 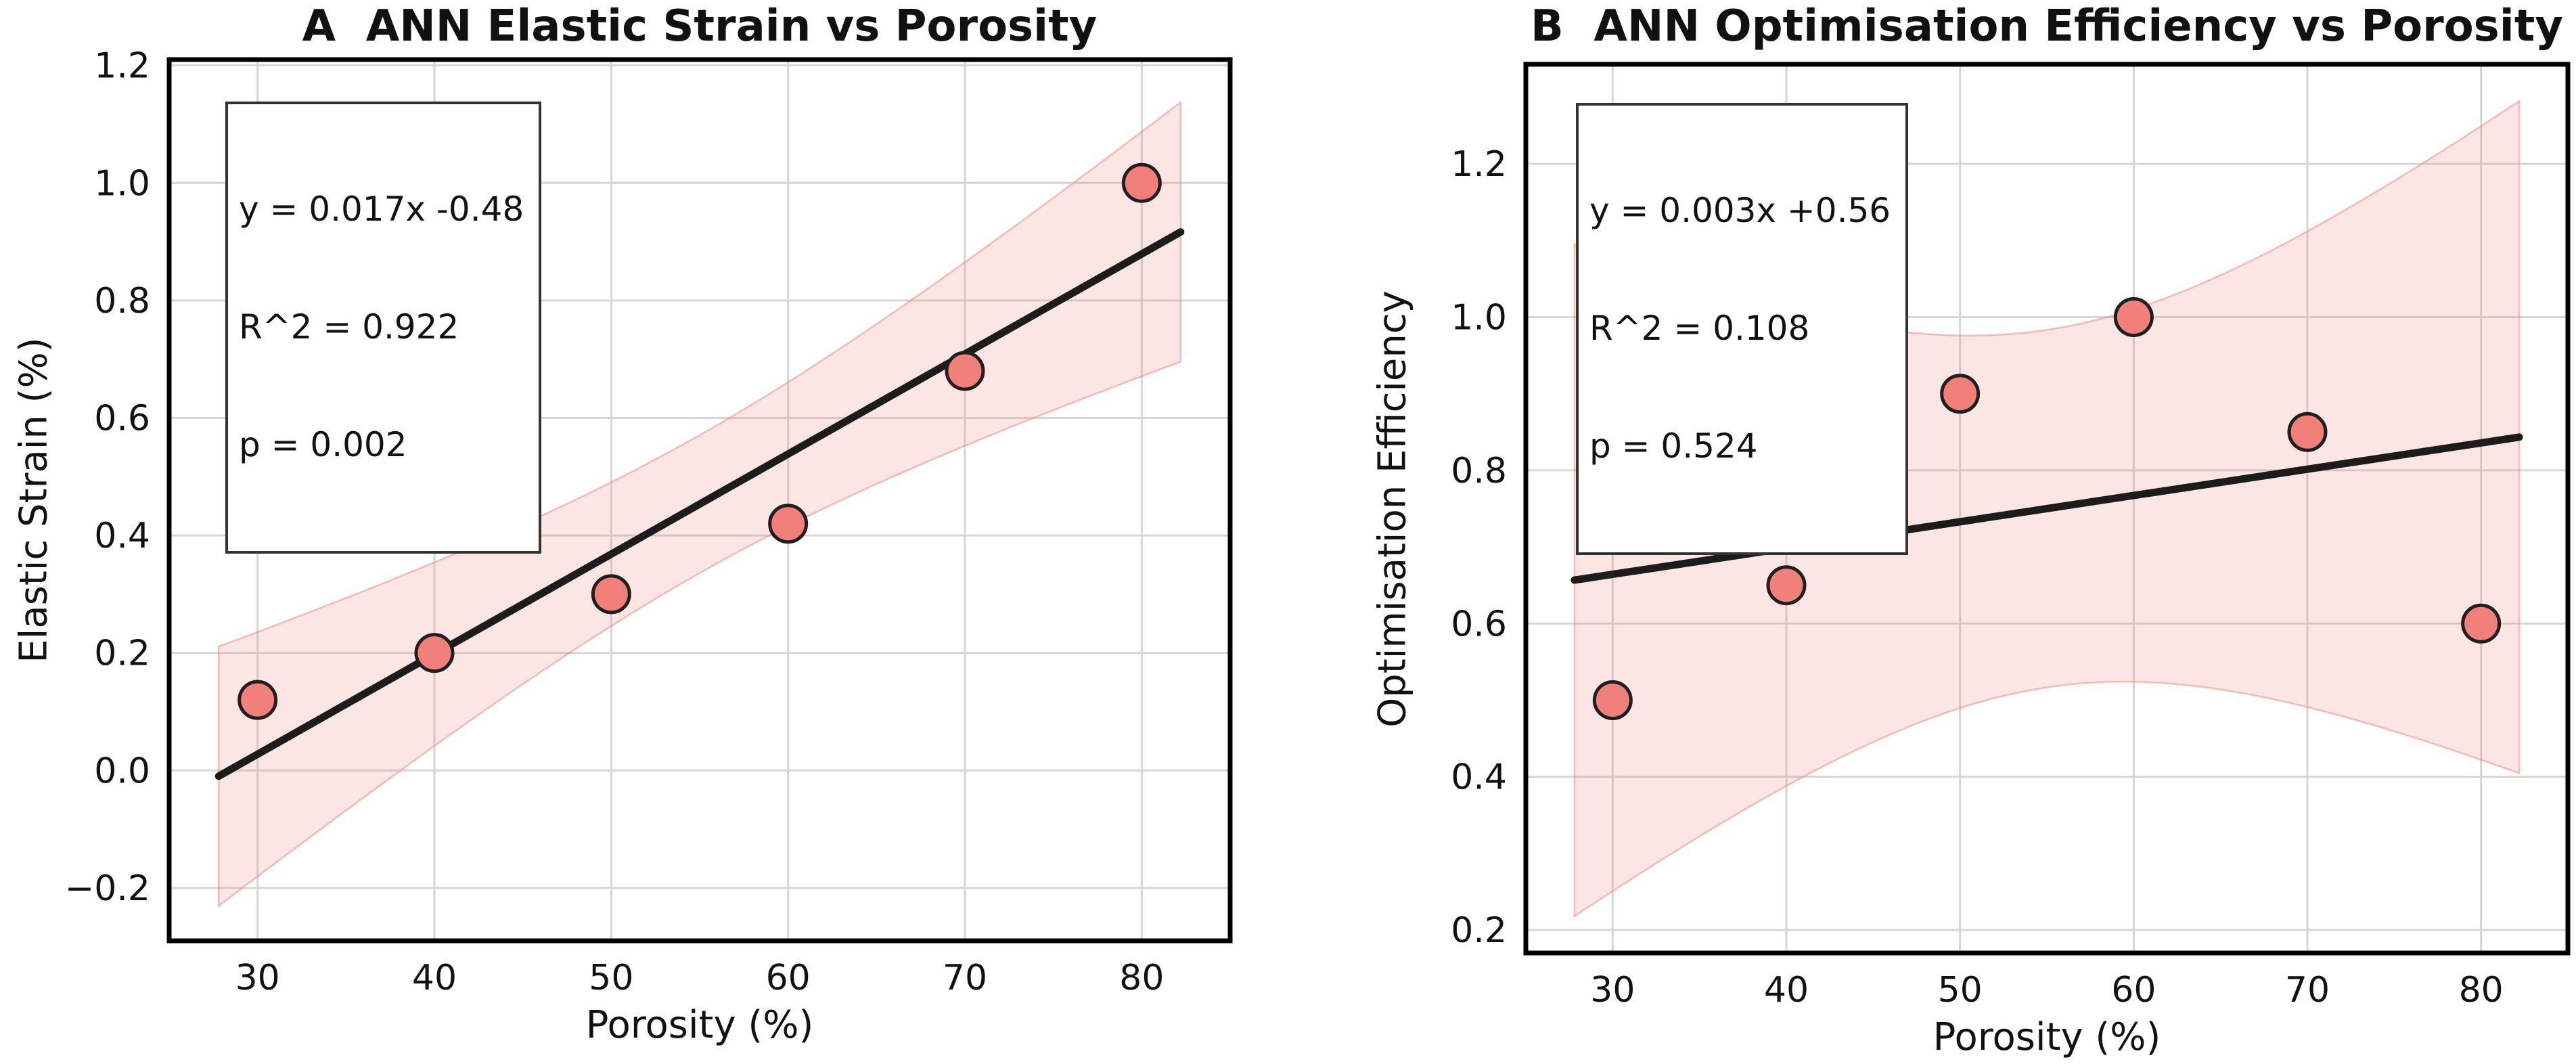 What do you see at coordinates (1699, 328) in the screenshot?
I see `r-squared-text: R^2 = 0.108` at bounding box center [1699, 328].